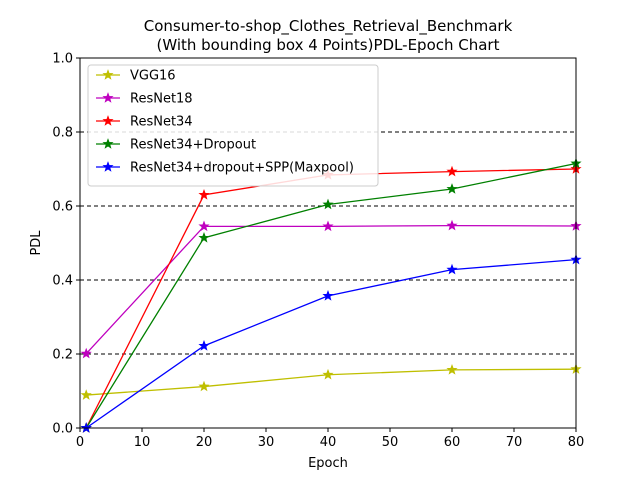  I want to click on x-tick-label-2: 20, so click(204, 442).